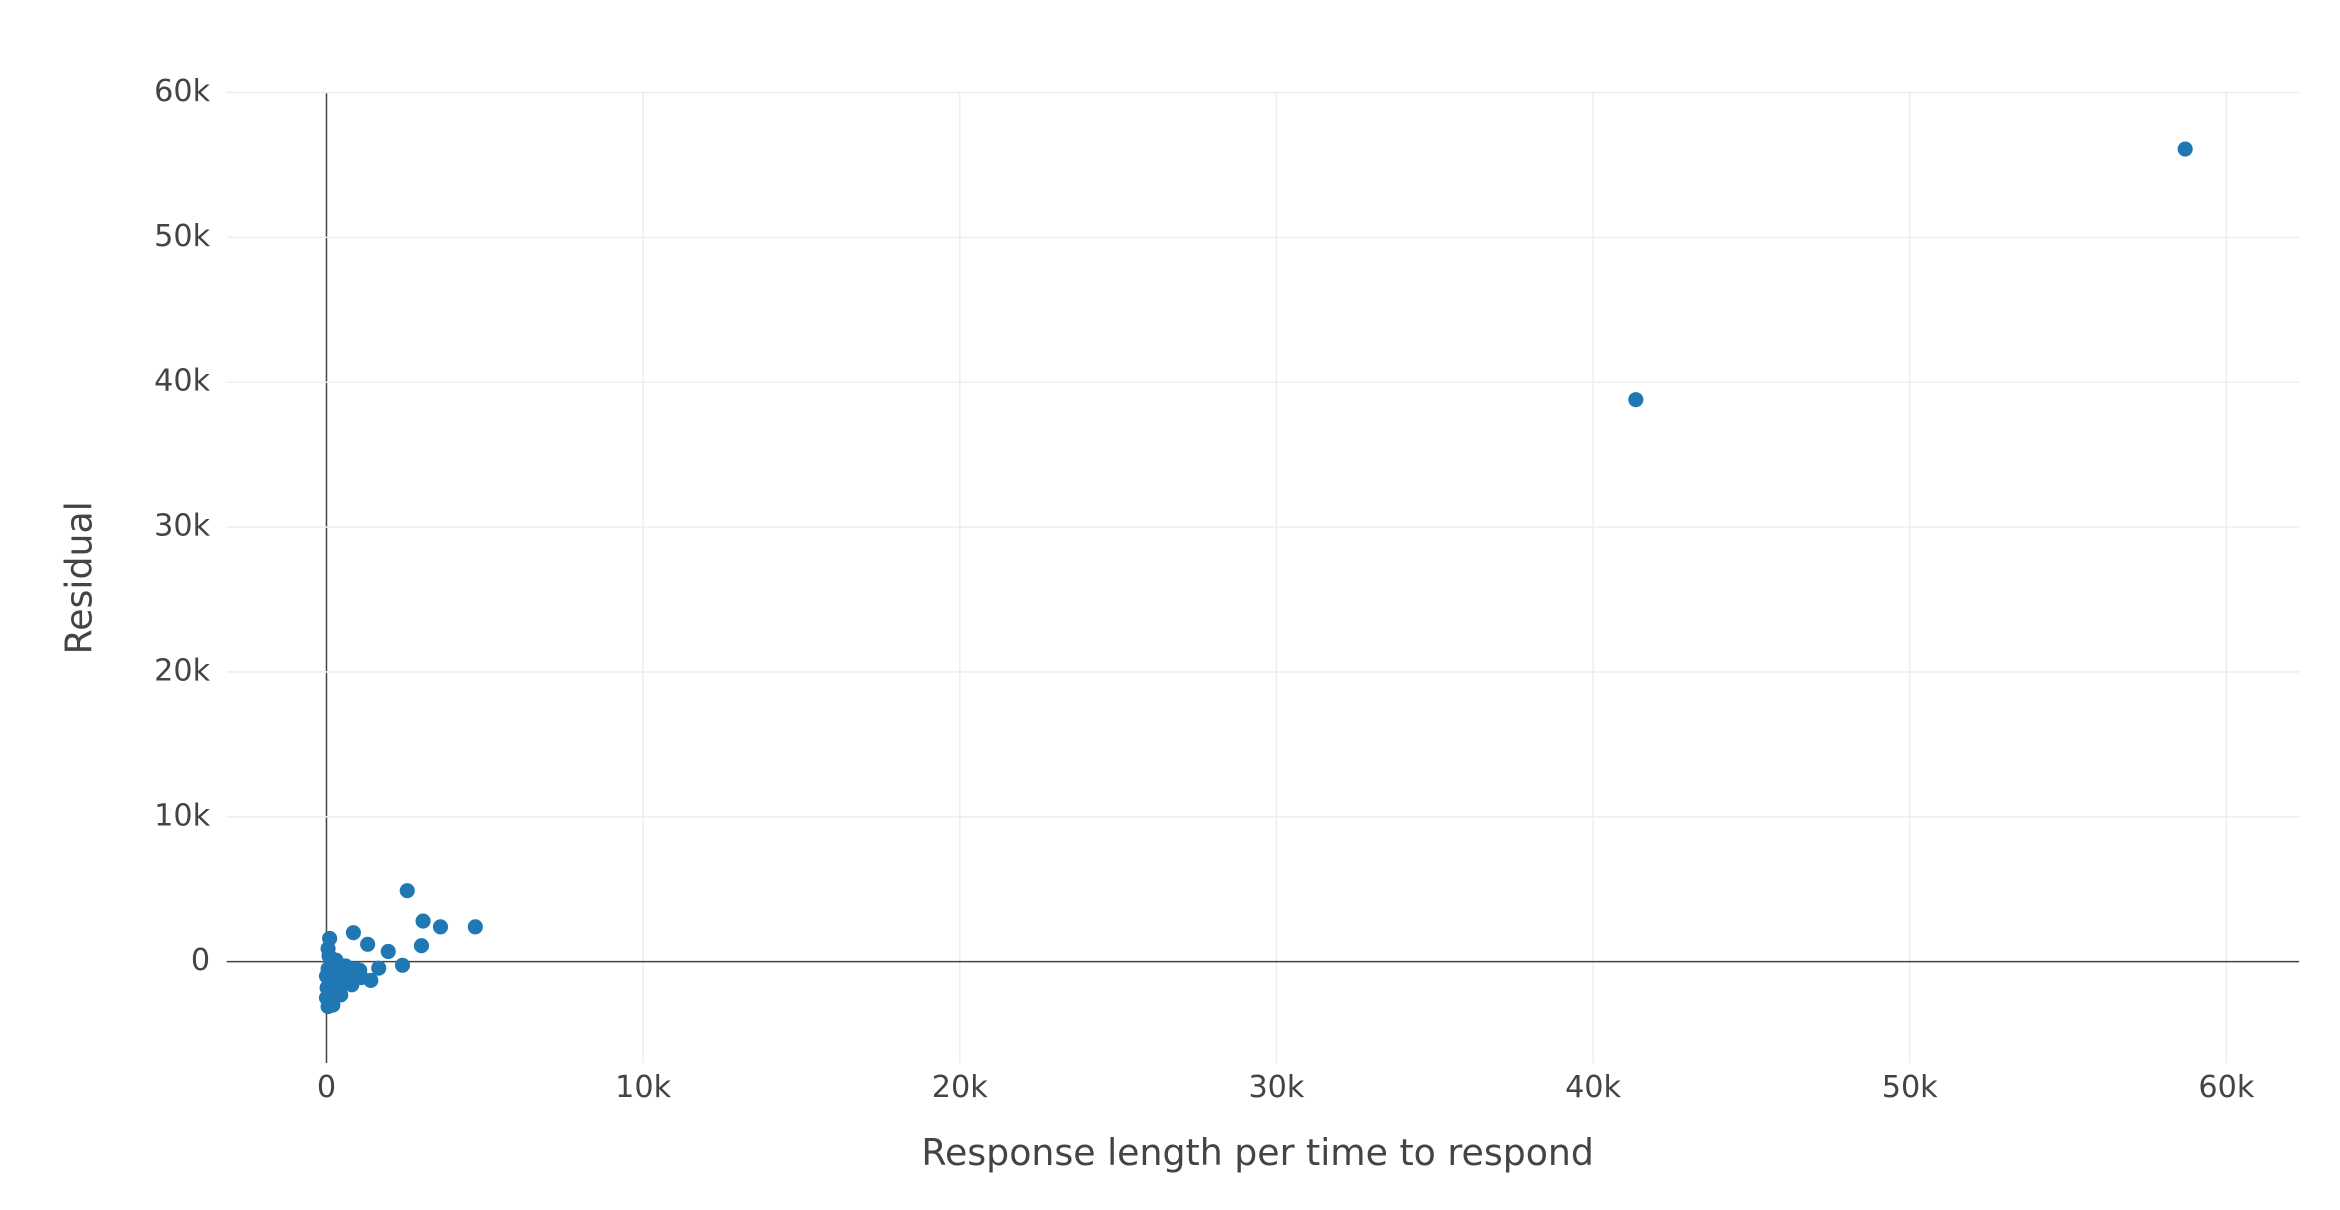 This screenshot has height=1210, width=2340. What do you see at coordinates (1257, 1152) in the screenshot?
I see `x-axis-title: Response length per time to respond` at bounding box center [1257, 1152].